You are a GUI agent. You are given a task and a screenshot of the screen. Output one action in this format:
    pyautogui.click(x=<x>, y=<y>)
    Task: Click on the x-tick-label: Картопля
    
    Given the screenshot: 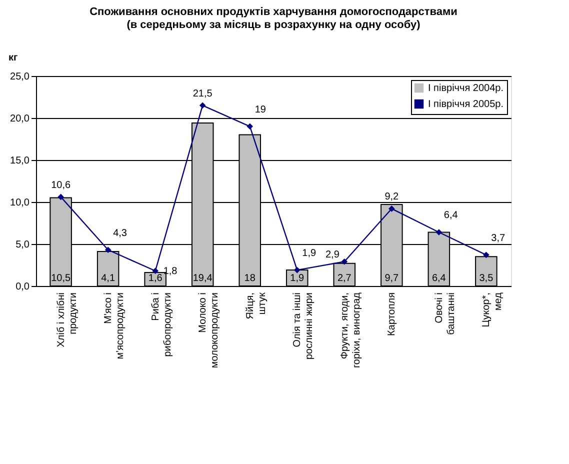 What is the action you would take?
    pyautogui.click(x=392, y=314)
    